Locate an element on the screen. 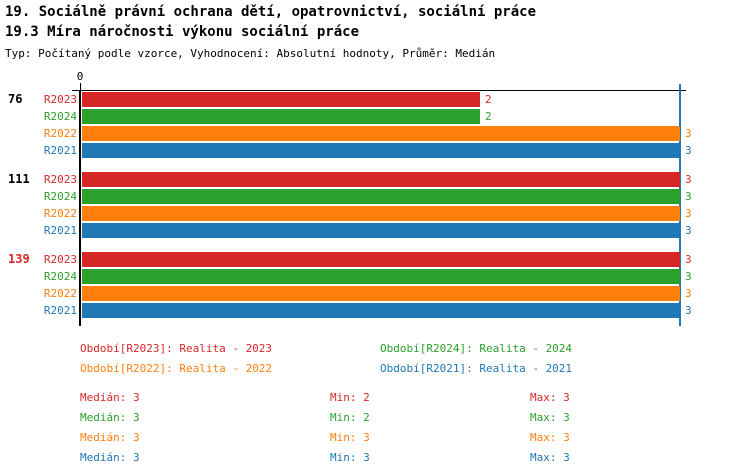  axis-zero-label: 0 is located at coordinates (80, 76).